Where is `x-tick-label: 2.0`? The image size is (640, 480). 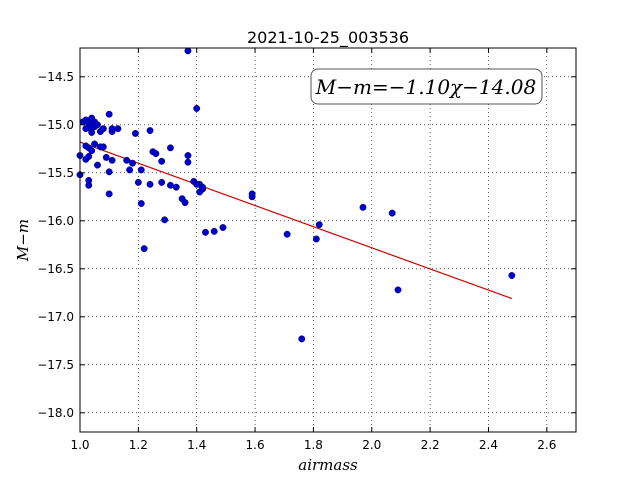
x-tick-label: 2.0 is located at coordinates (371, 445).